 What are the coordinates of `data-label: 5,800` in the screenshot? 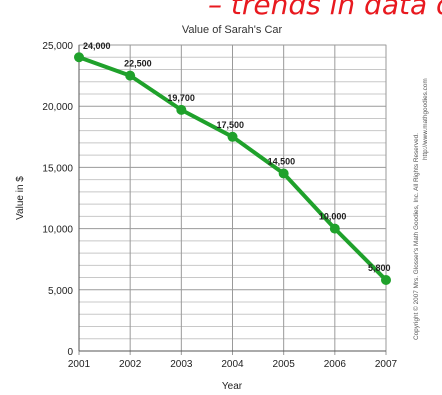 It's located at (379, 268).